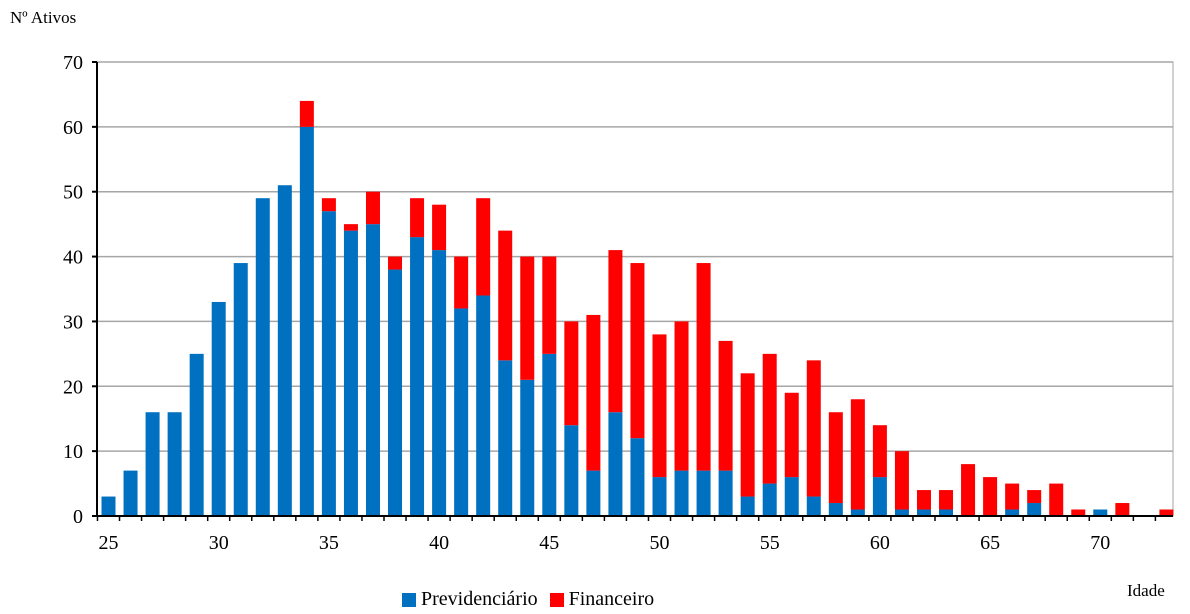 The width and height of the screenshot is (1190, 614). What do you see at coordinates (73, 258) in the screenshot?
I see `y-tick-label: 40` at bounding box center [73, 258].